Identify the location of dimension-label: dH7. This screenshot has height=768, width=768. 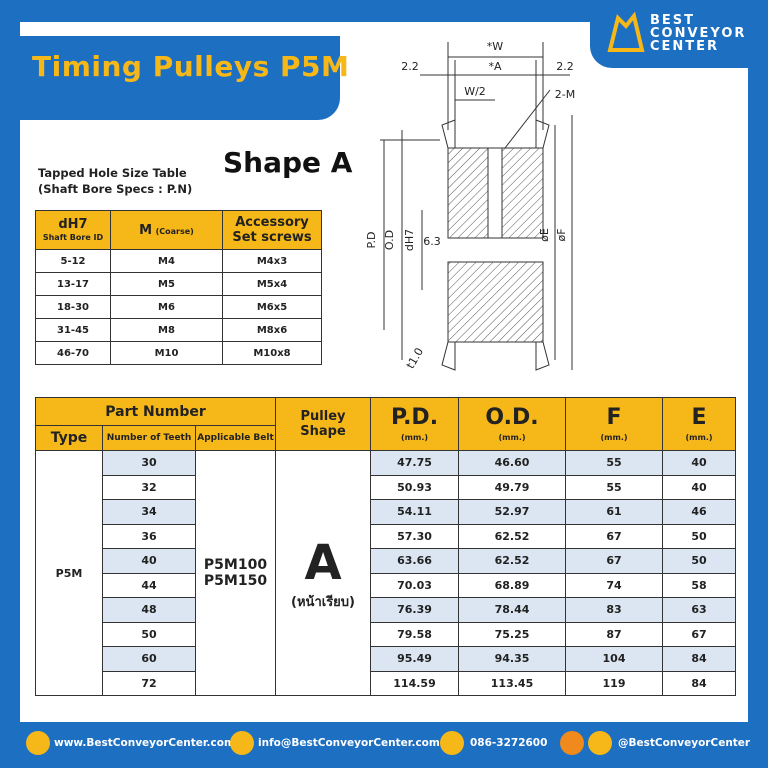
(409, 240).